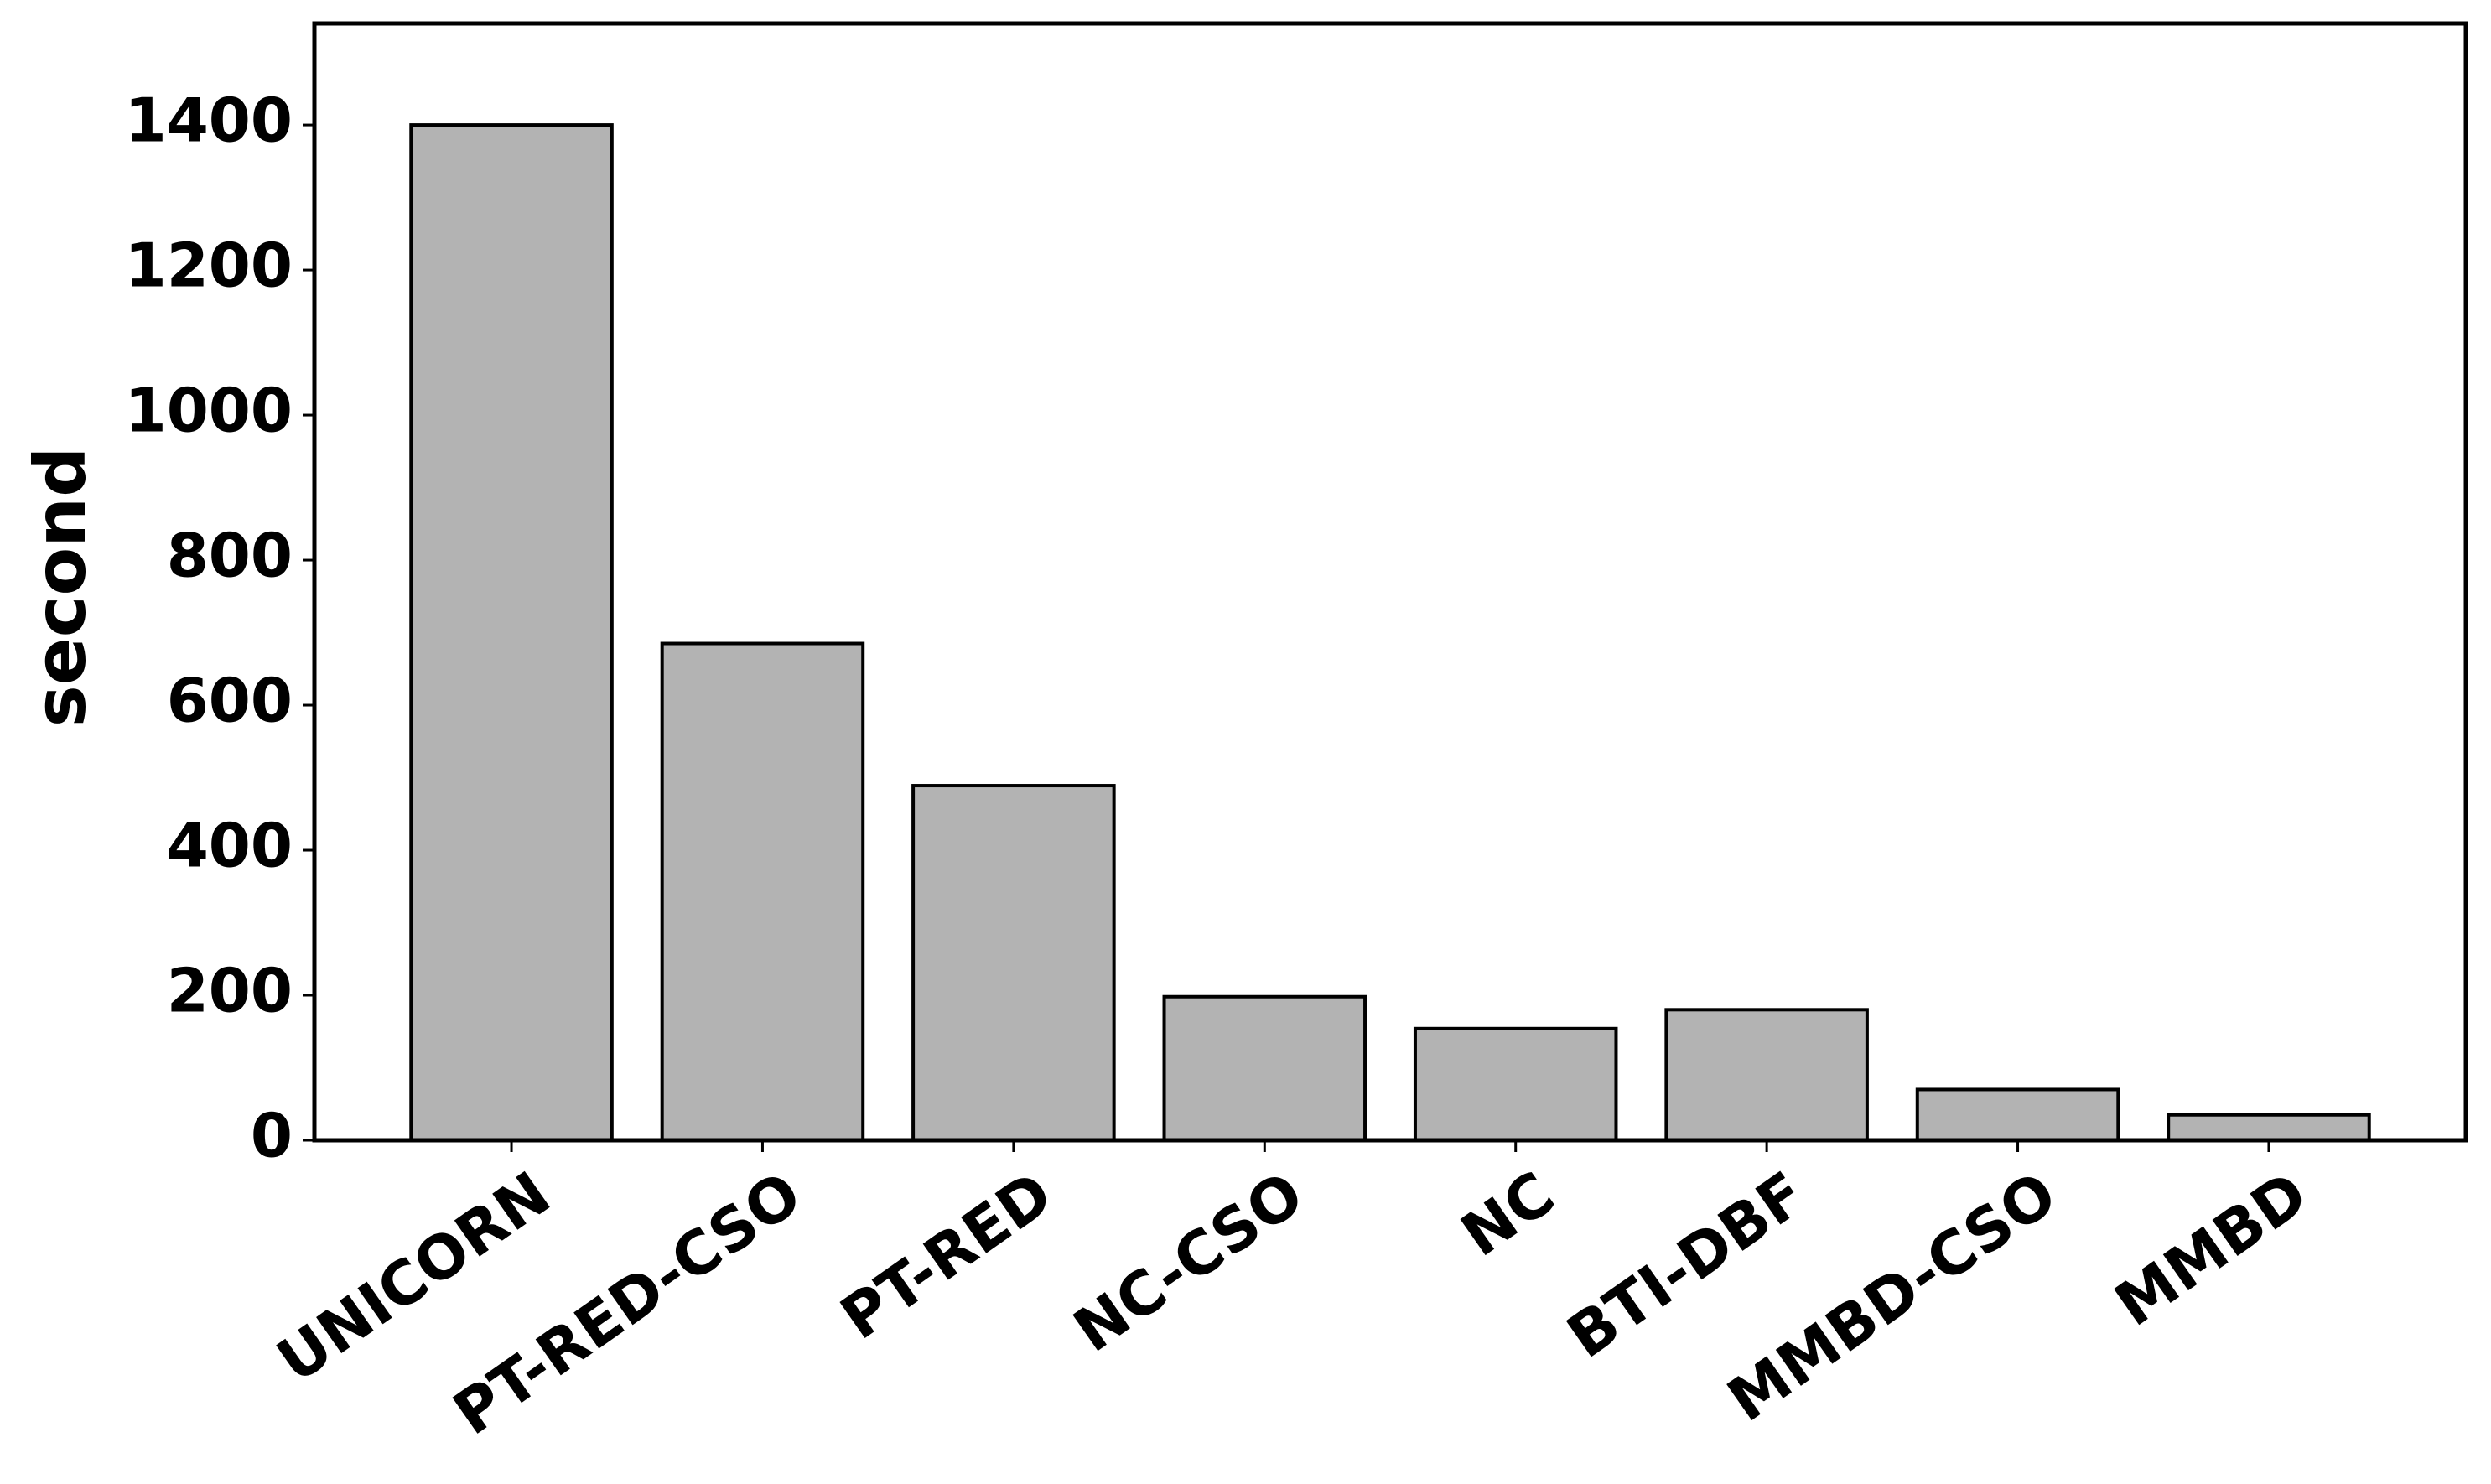 The height and width of the screenshot is (1484, 2491). What do you see at coordinates (230, 991) in the screenshot?
I see `y-tick-label: 200` at bounding box center [230, 991].